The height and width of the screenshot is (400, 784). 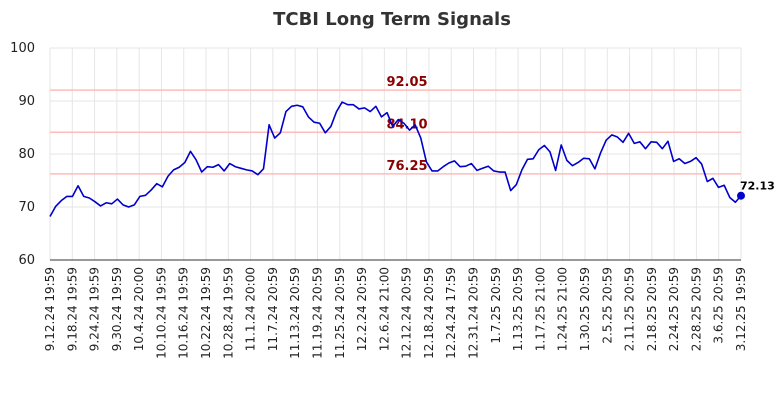 What do you see at coordinates (496, 305) in the screenshot?
I see `x-tick-label: 1.7.25 20:59` at bounding box center [496, 305].